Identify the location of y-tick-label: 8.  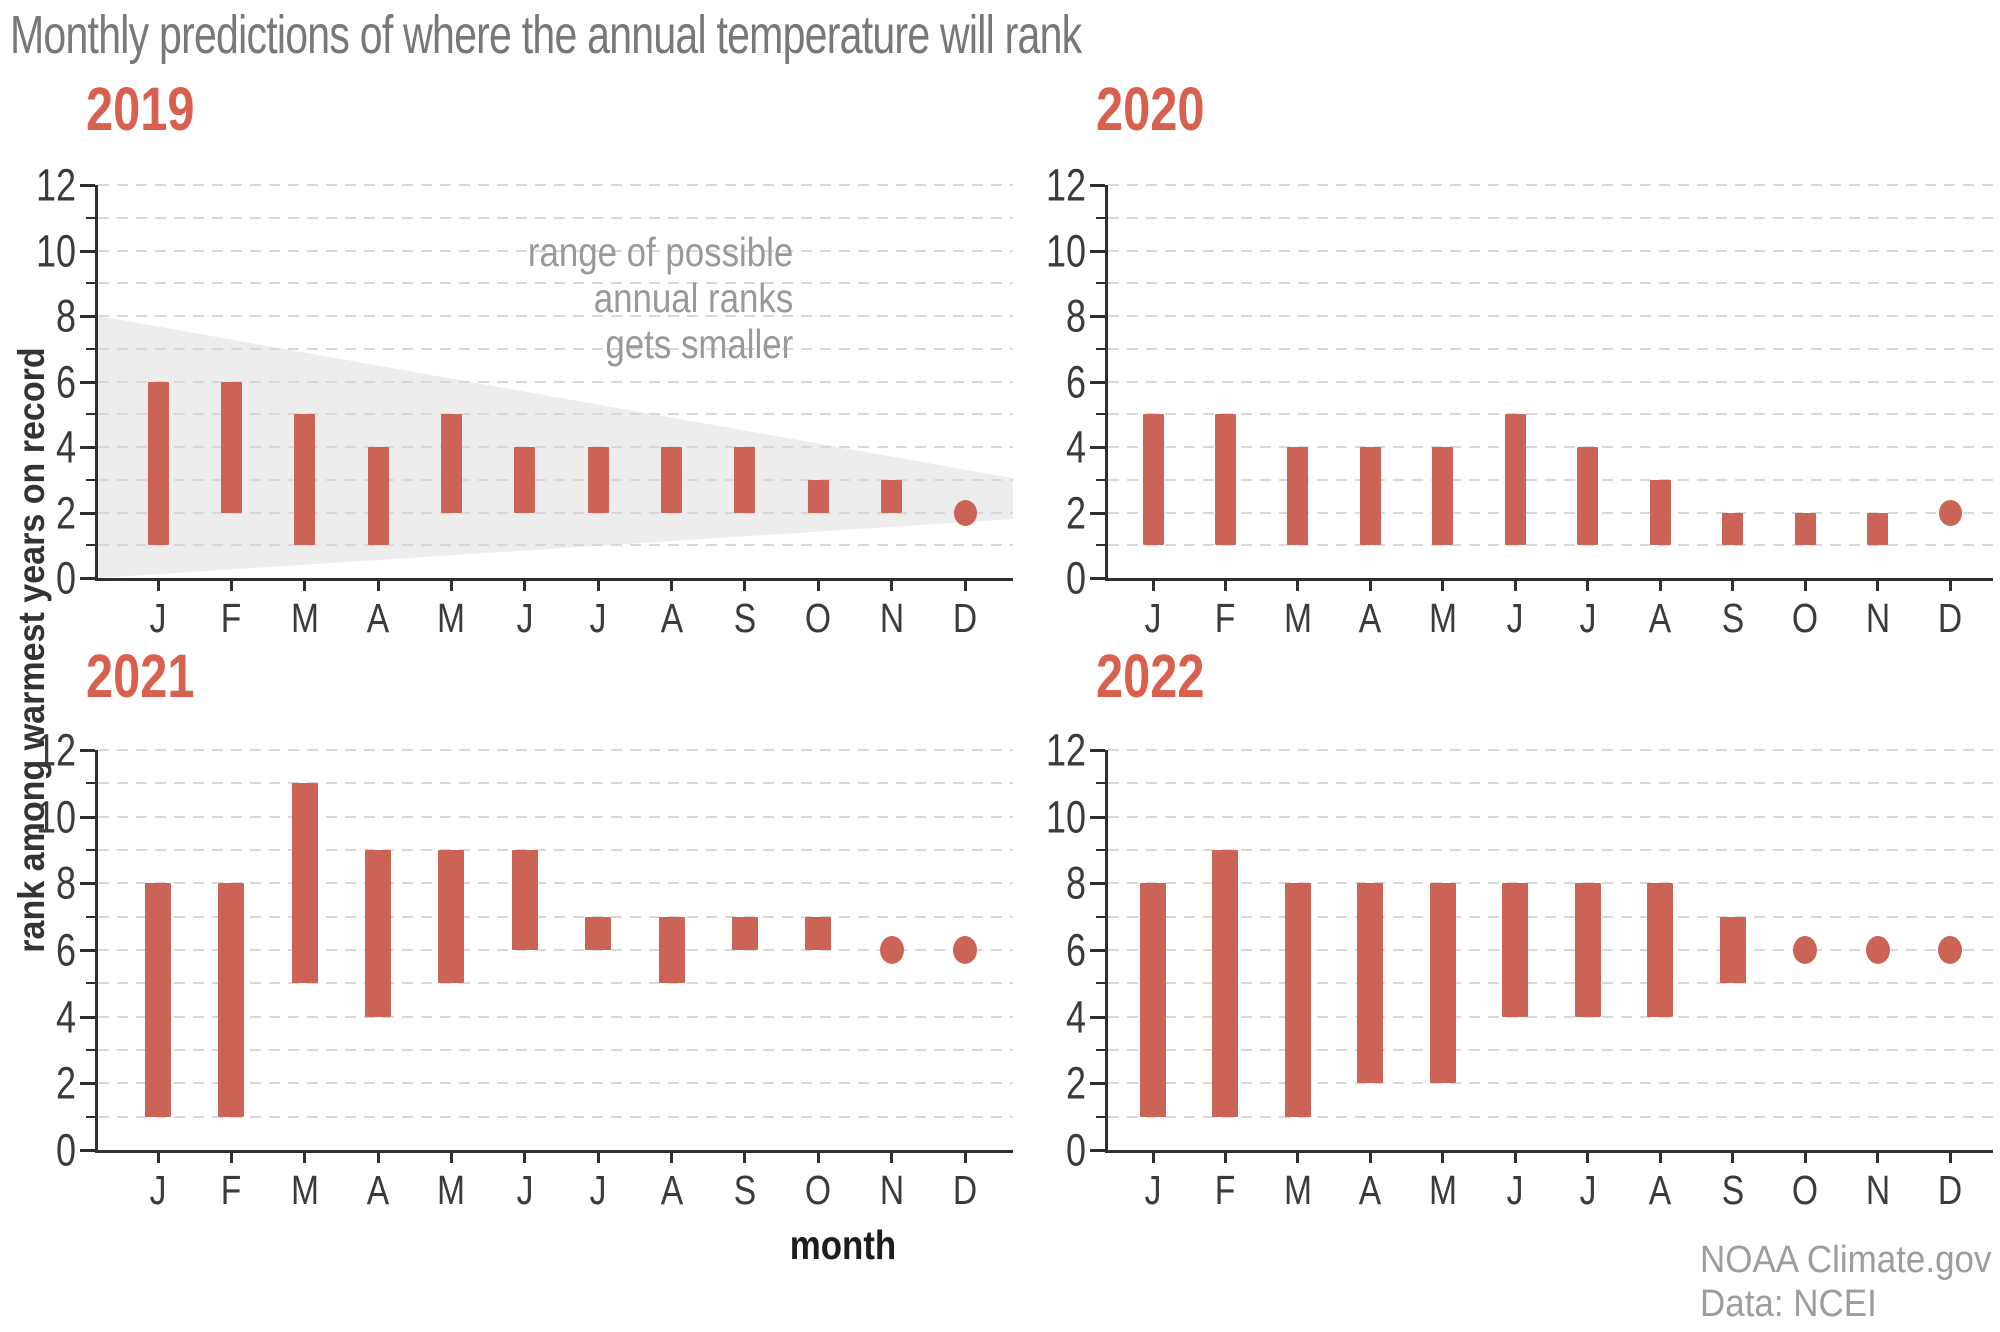
(65, 883).